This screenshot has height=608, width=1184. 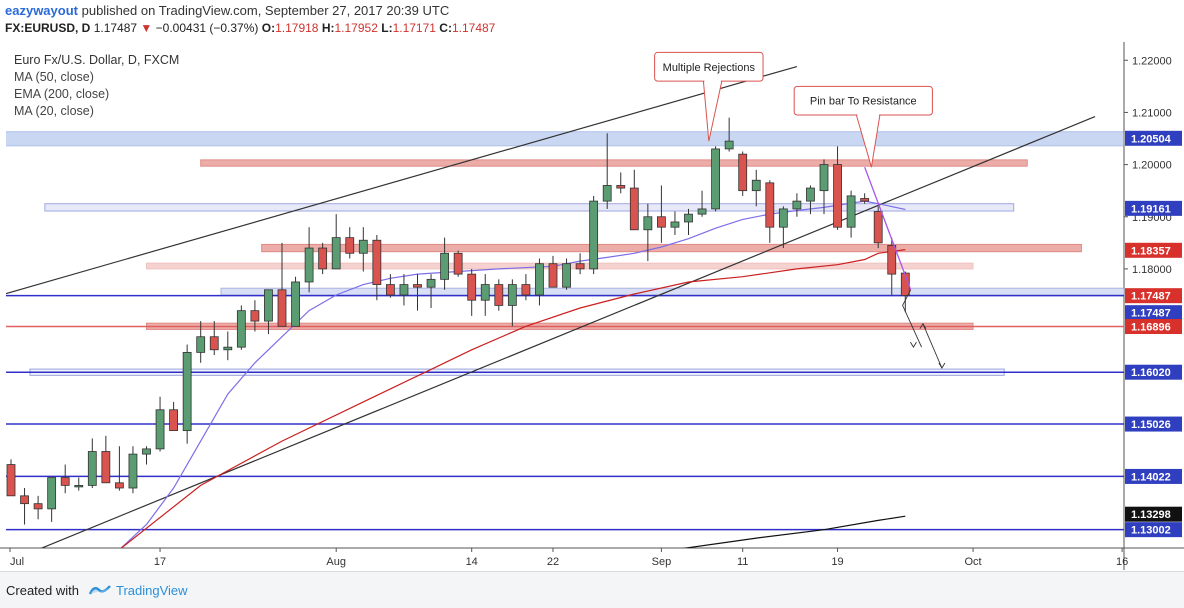 What do you see at coordinates (592, 589) in the screenshot?
I see `footer-bar: Created with TradingView` at bounding box center [592, 589].